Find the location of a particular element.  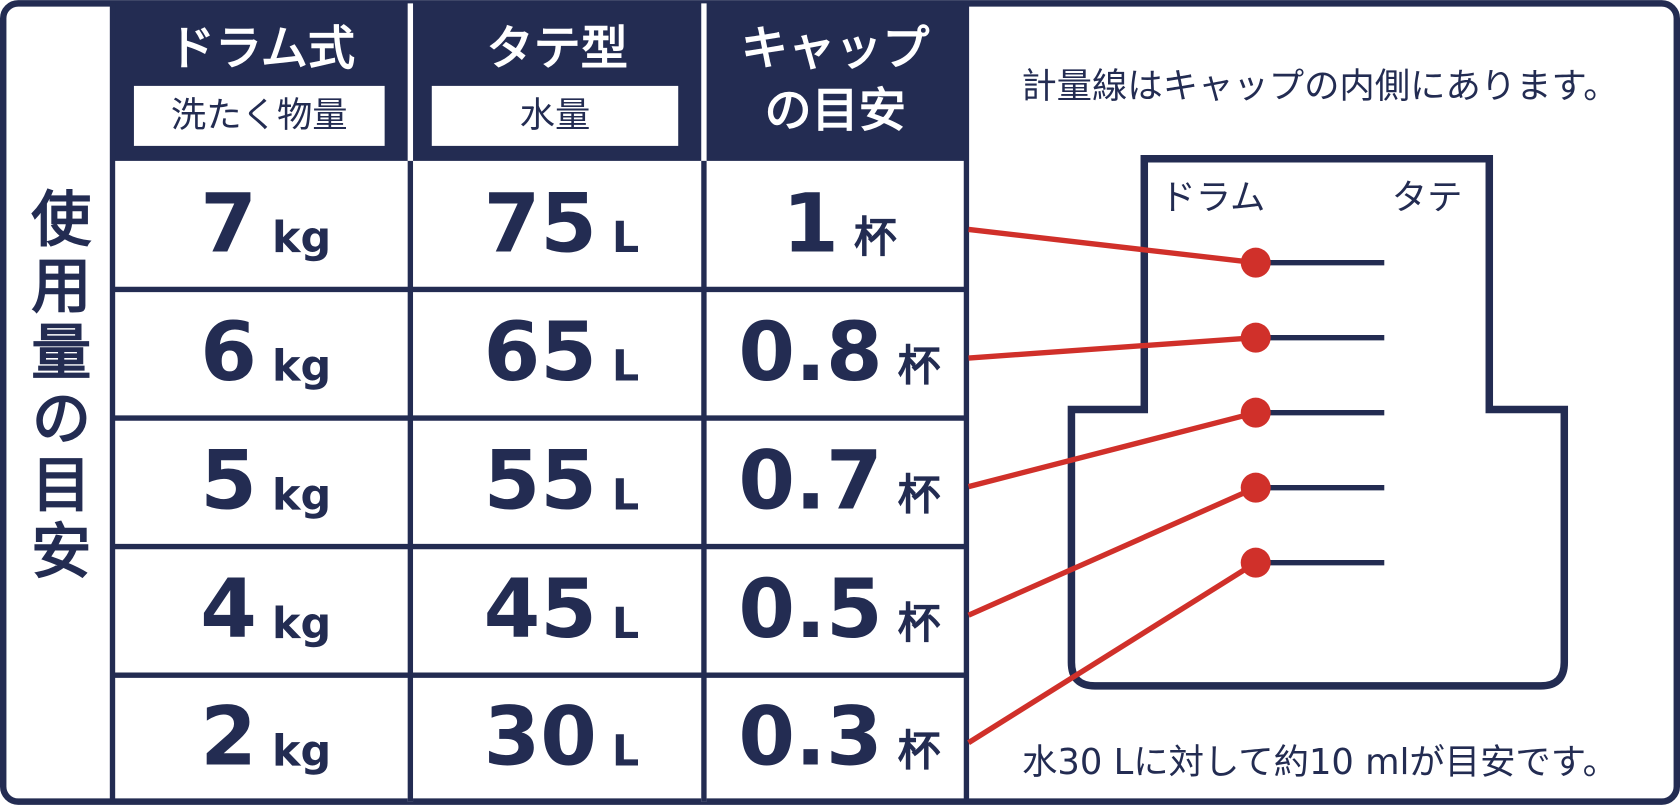

tate-label: タテ is located at coordinates (1427, 197).